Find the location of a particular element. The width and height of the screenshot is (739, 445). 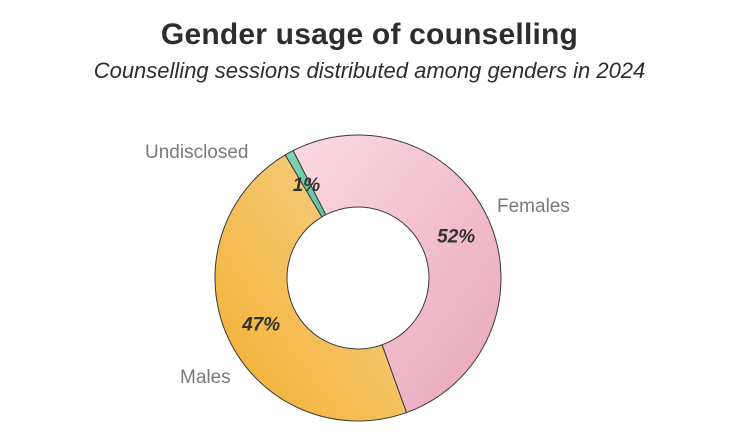

category-label-females: Females is located at coordinates (533, 206).